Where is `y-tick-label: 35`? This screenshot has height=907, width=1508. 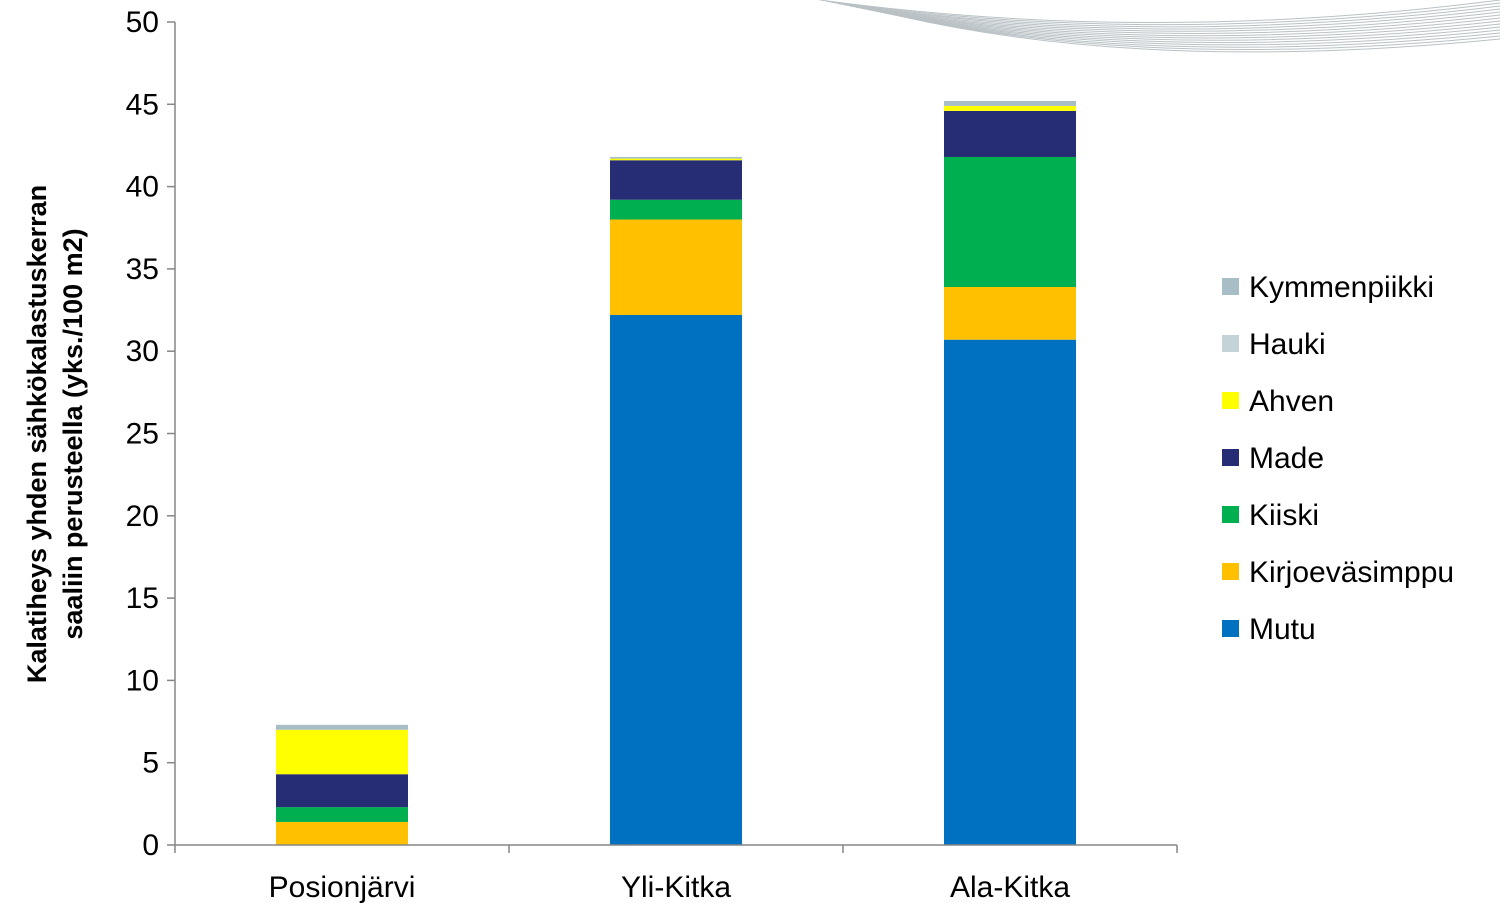
y-tick-label: 35 is located at coordinates (142, 269).